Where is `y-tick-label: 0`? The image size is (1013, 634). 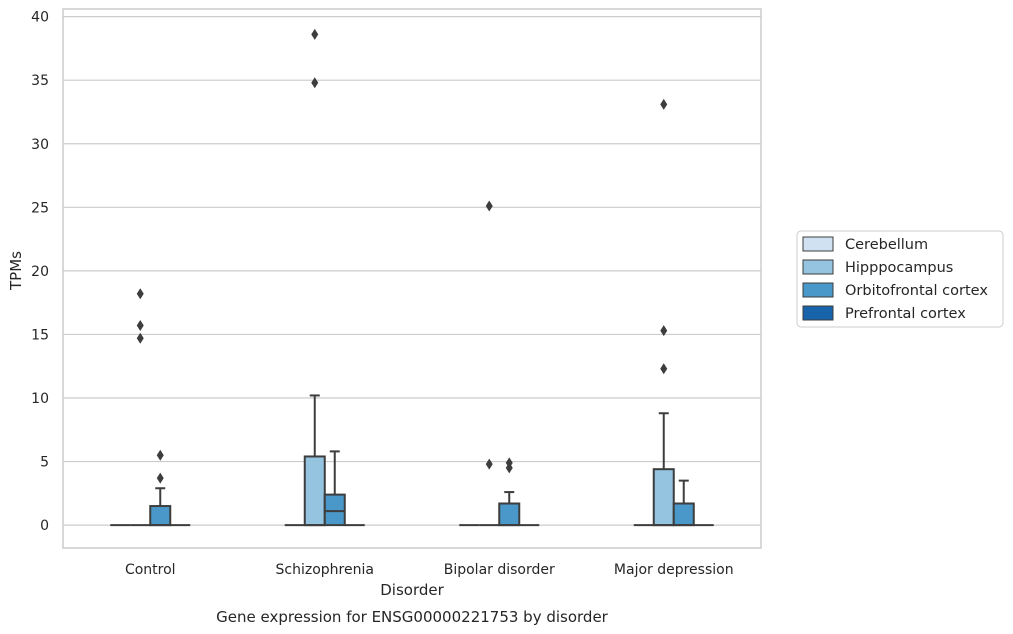 y-tick-label: 0 is located at coordinates (44, 526).